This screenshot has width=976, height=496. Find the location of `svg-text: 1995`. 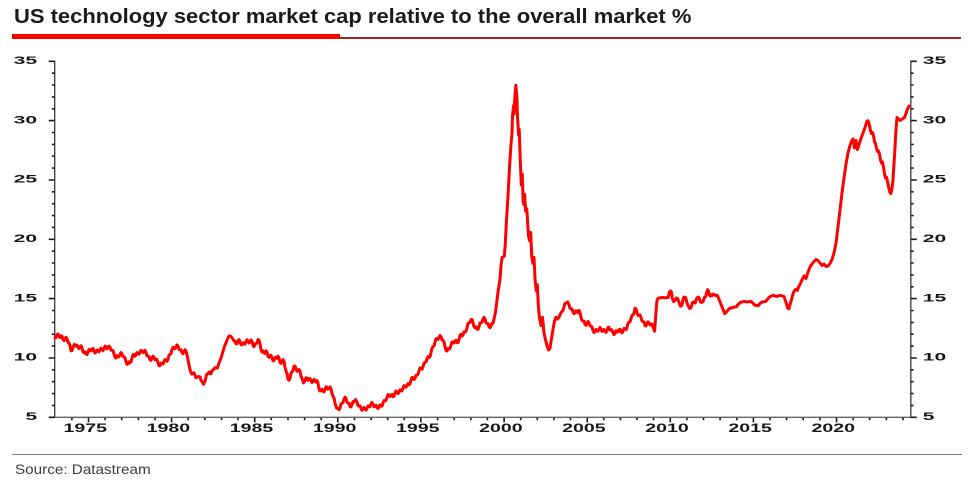

svg-text: 1995 is located at coordinates (418, 428).